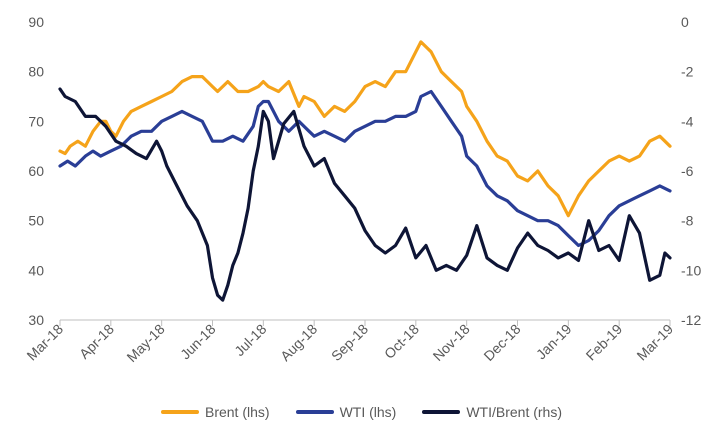 Image resolution: width=723 pixels, height=440 pixels. What do you see at coordinates (687, 171) in the screenshot?
I see `right-axis-tick-label: -6` at bounding box center [687, 171].